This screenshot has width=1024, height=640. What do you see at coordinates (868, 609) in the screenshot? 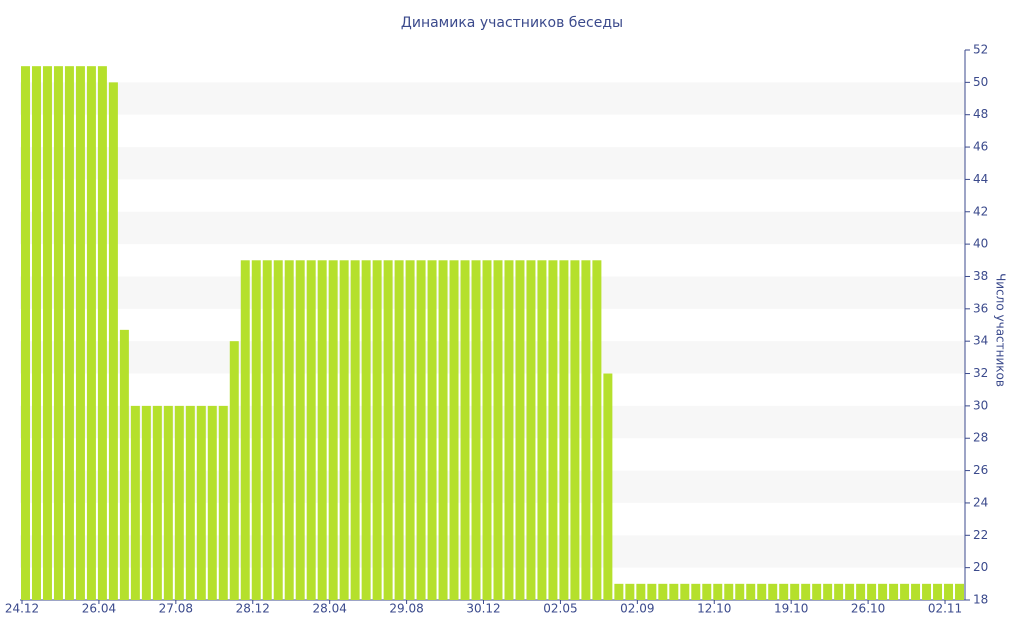
I see `x-tick-label: 26.10` at bounding box center [868, 609].